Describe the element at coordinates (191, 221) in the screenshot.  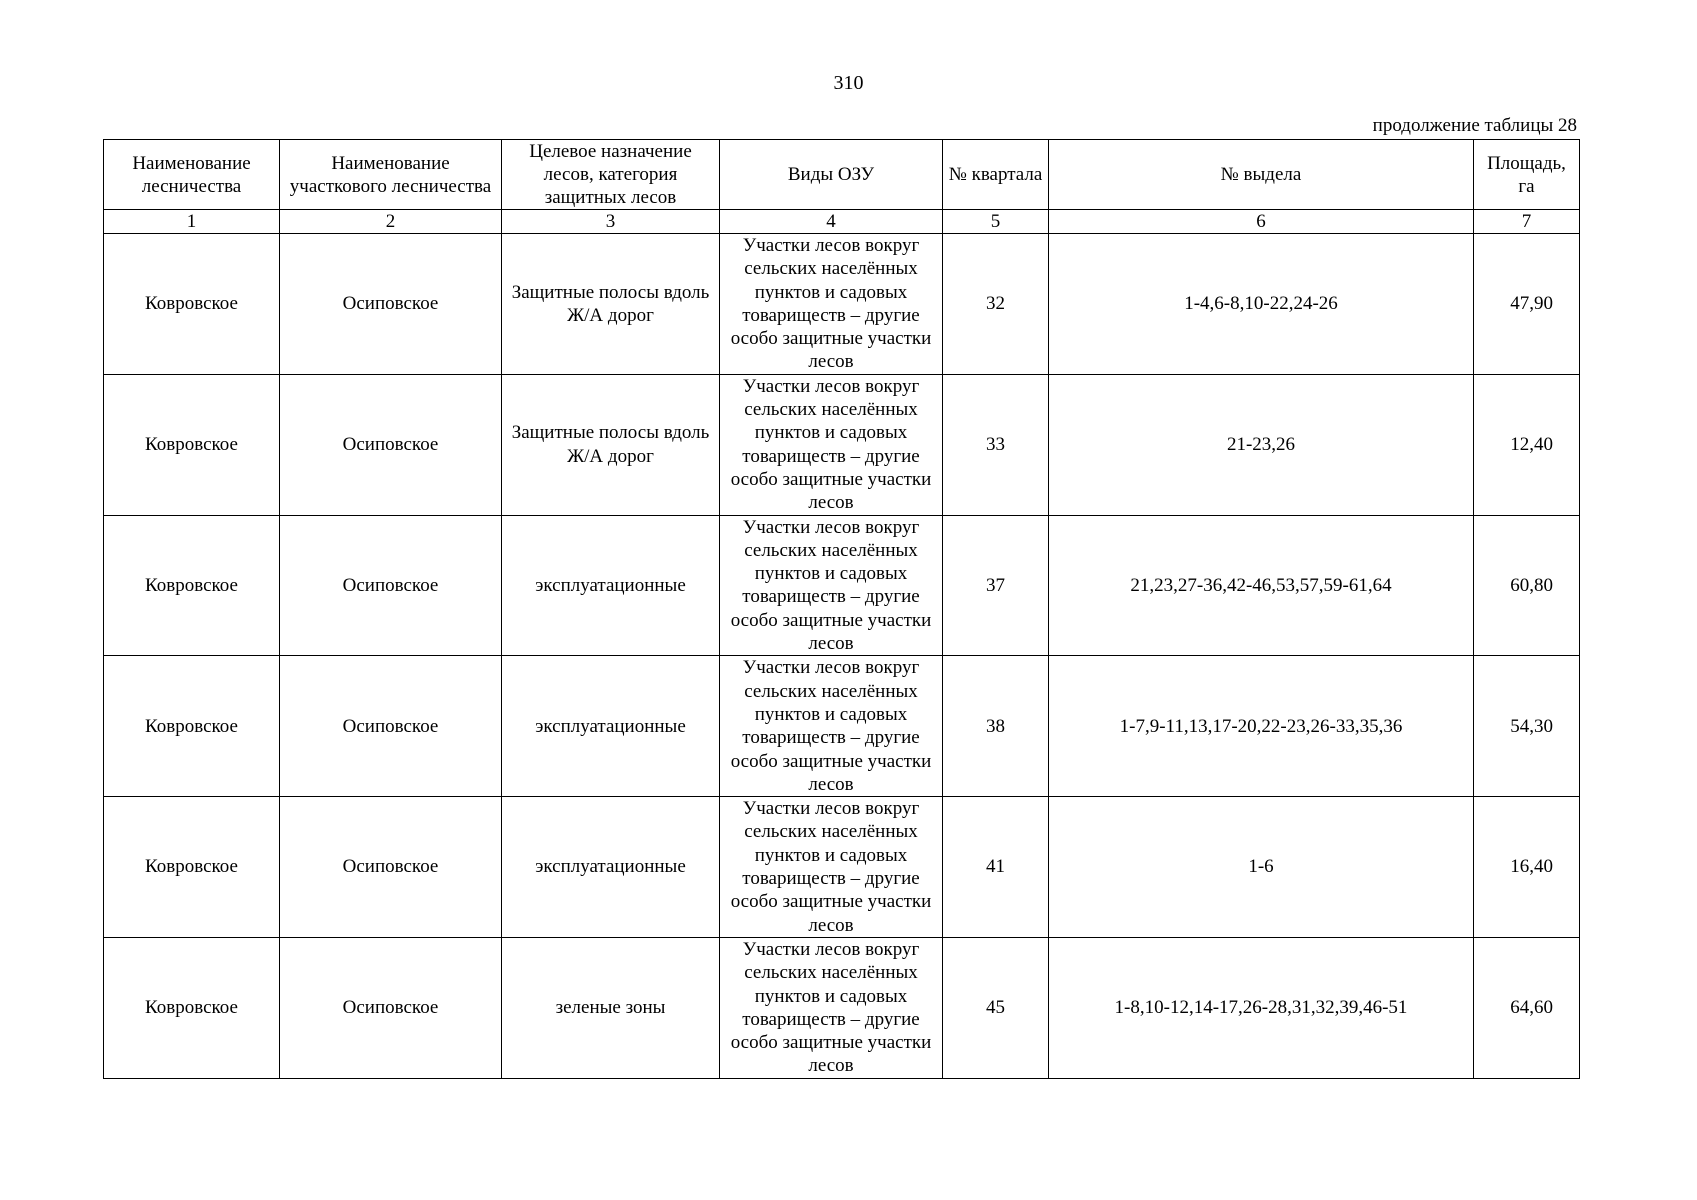
I see `column-number: 1` at that location.